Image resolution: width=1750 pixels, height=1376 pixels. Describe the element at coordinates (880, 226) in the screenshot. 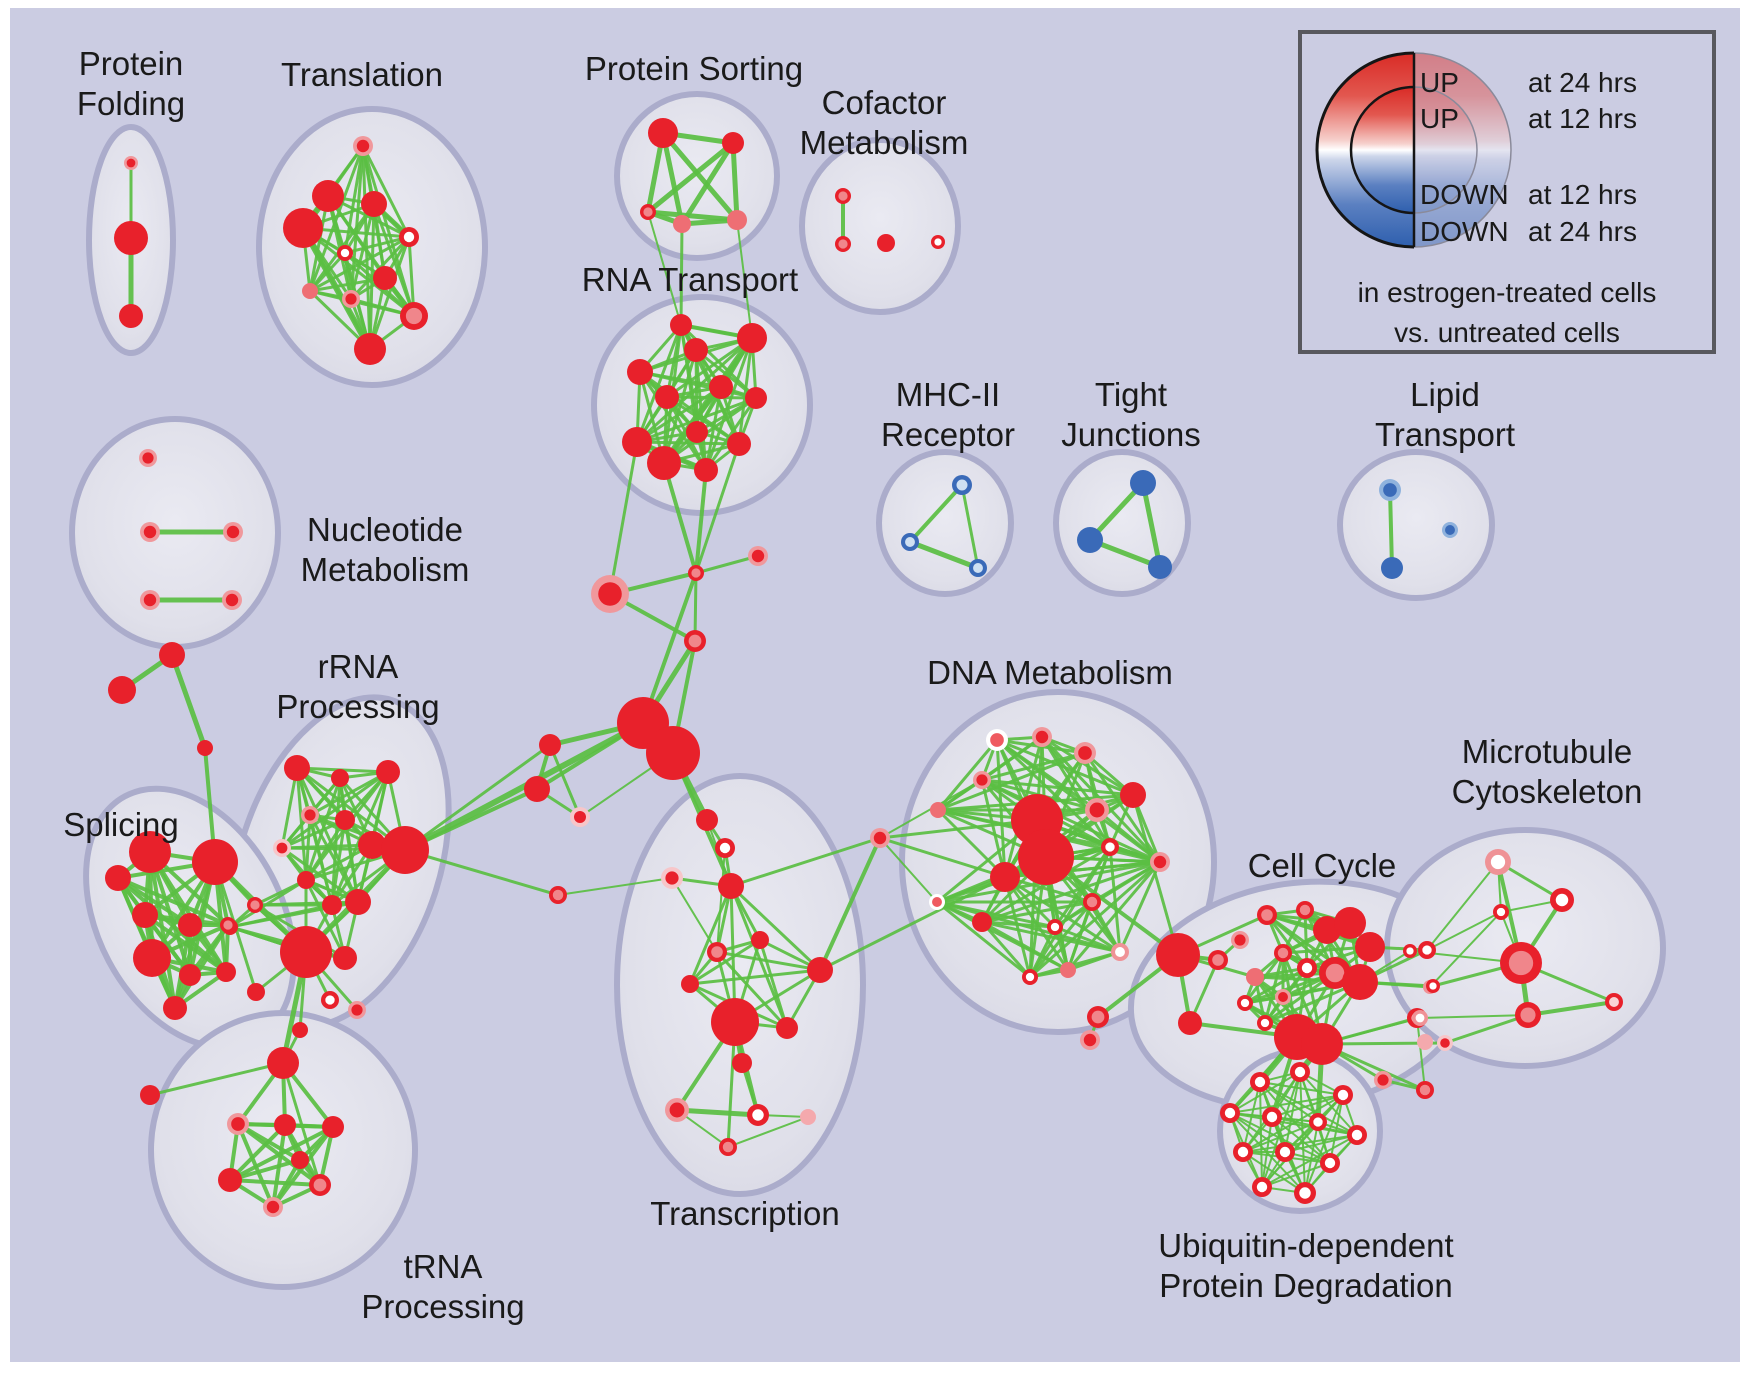

I see `cluster-ellipse-cofactor-metabolism` at that location.